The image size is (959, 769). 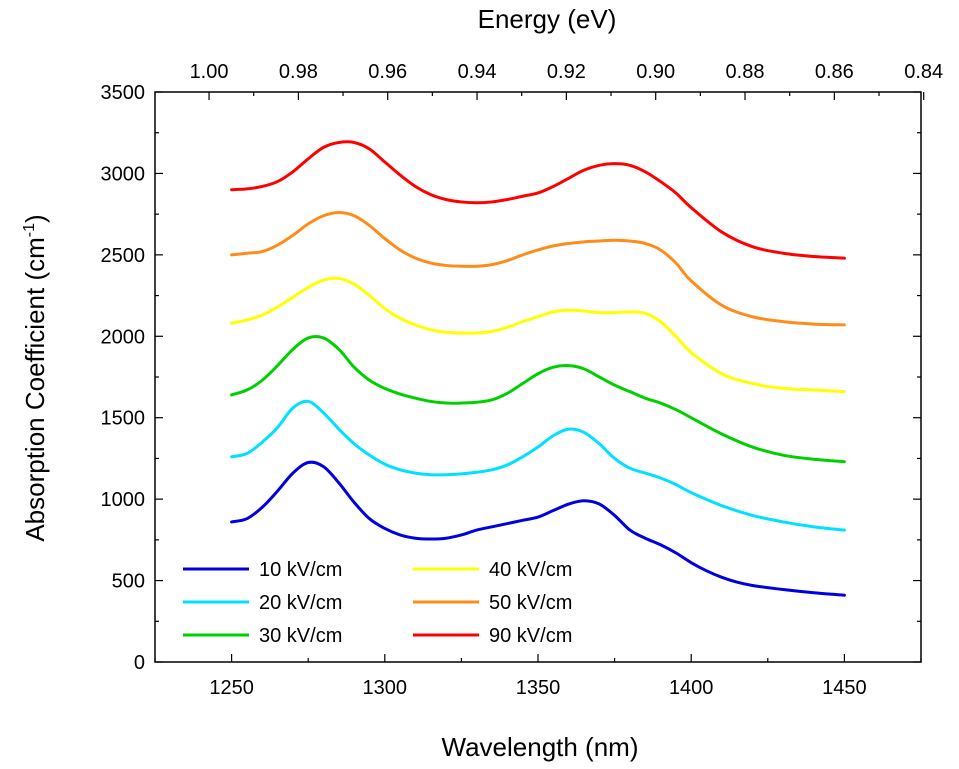 What do you see at coordinates (385, 688) in the screenshot?
I see `x-tick-label: 1300` at bounding box center [385, 688].